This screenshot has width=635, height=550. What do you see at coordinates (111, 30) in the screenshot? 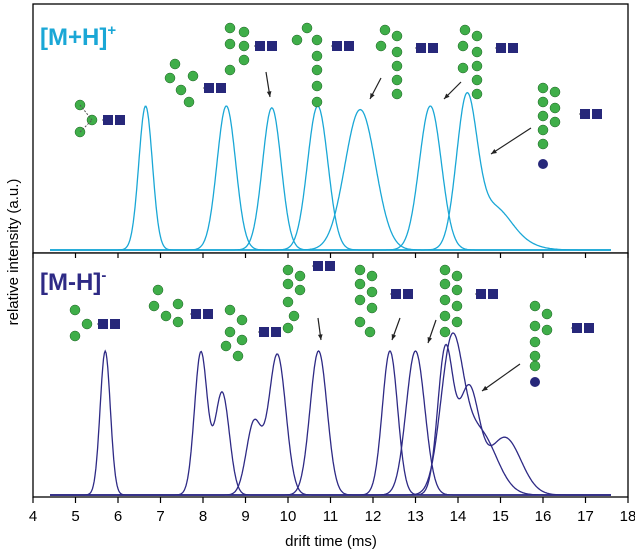
I see `top-panel-ion-label-charge: +` at bounding box center [111, 30].